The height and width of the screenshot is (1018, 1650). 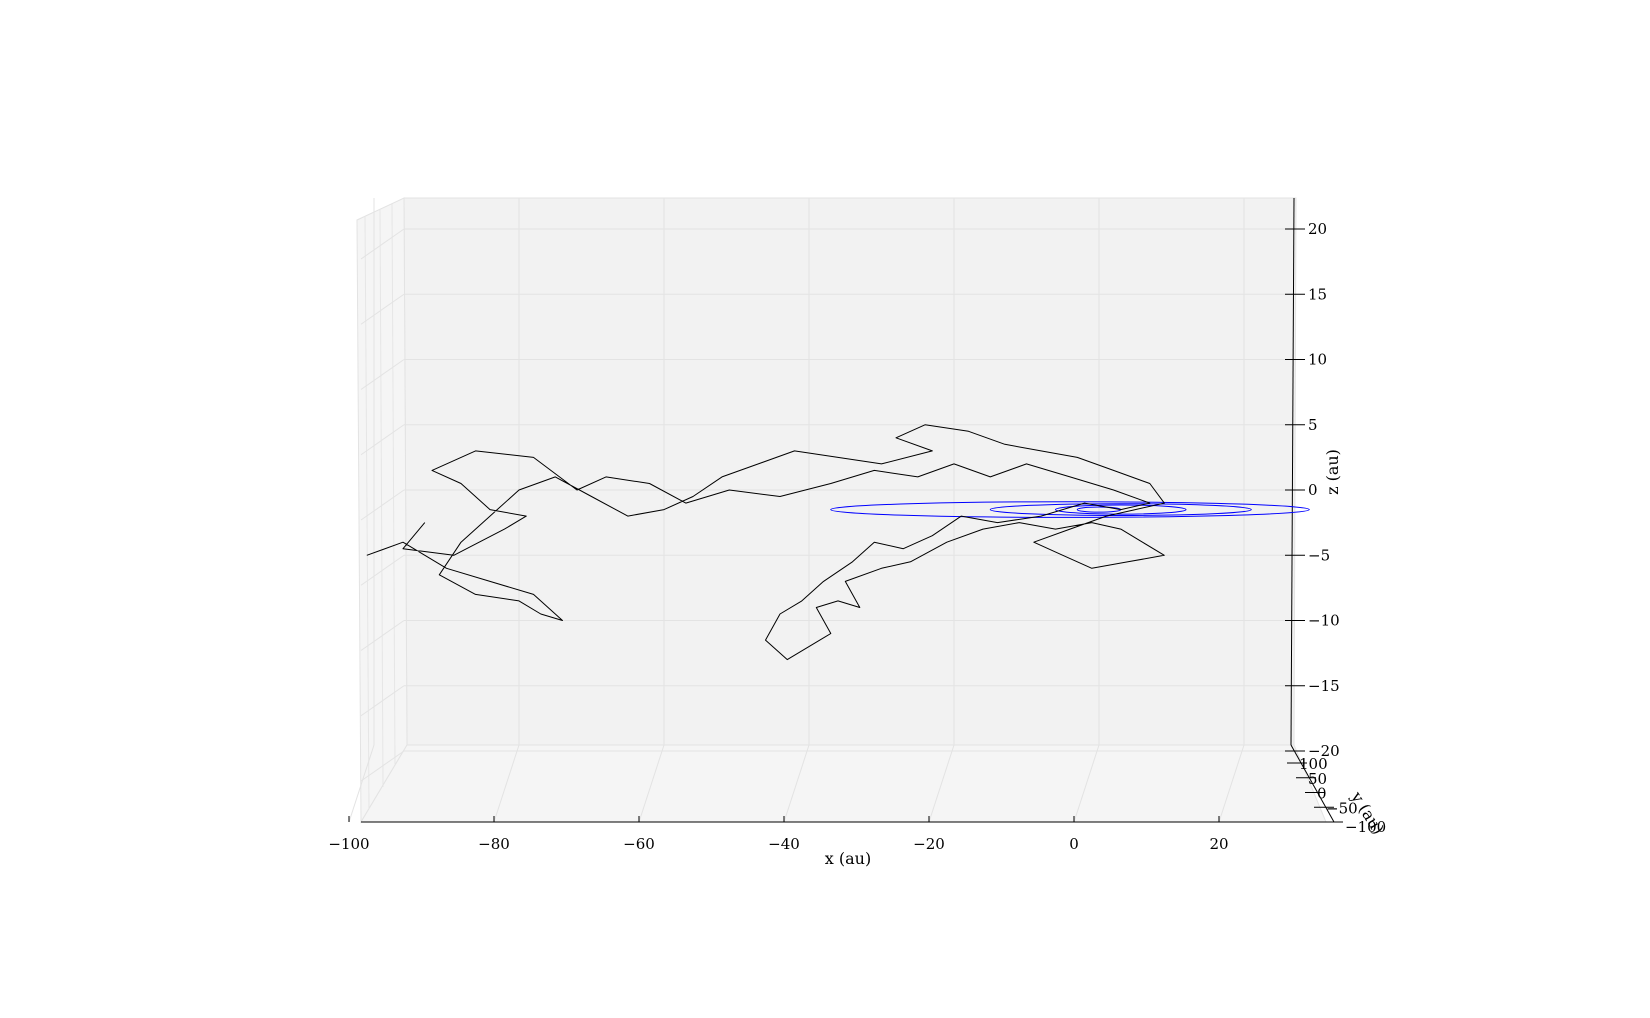 What do you see at coordinates (1313, 490) in the screenshot?
I see `z-tick-label: 0` at bounding box center [1313, 490].